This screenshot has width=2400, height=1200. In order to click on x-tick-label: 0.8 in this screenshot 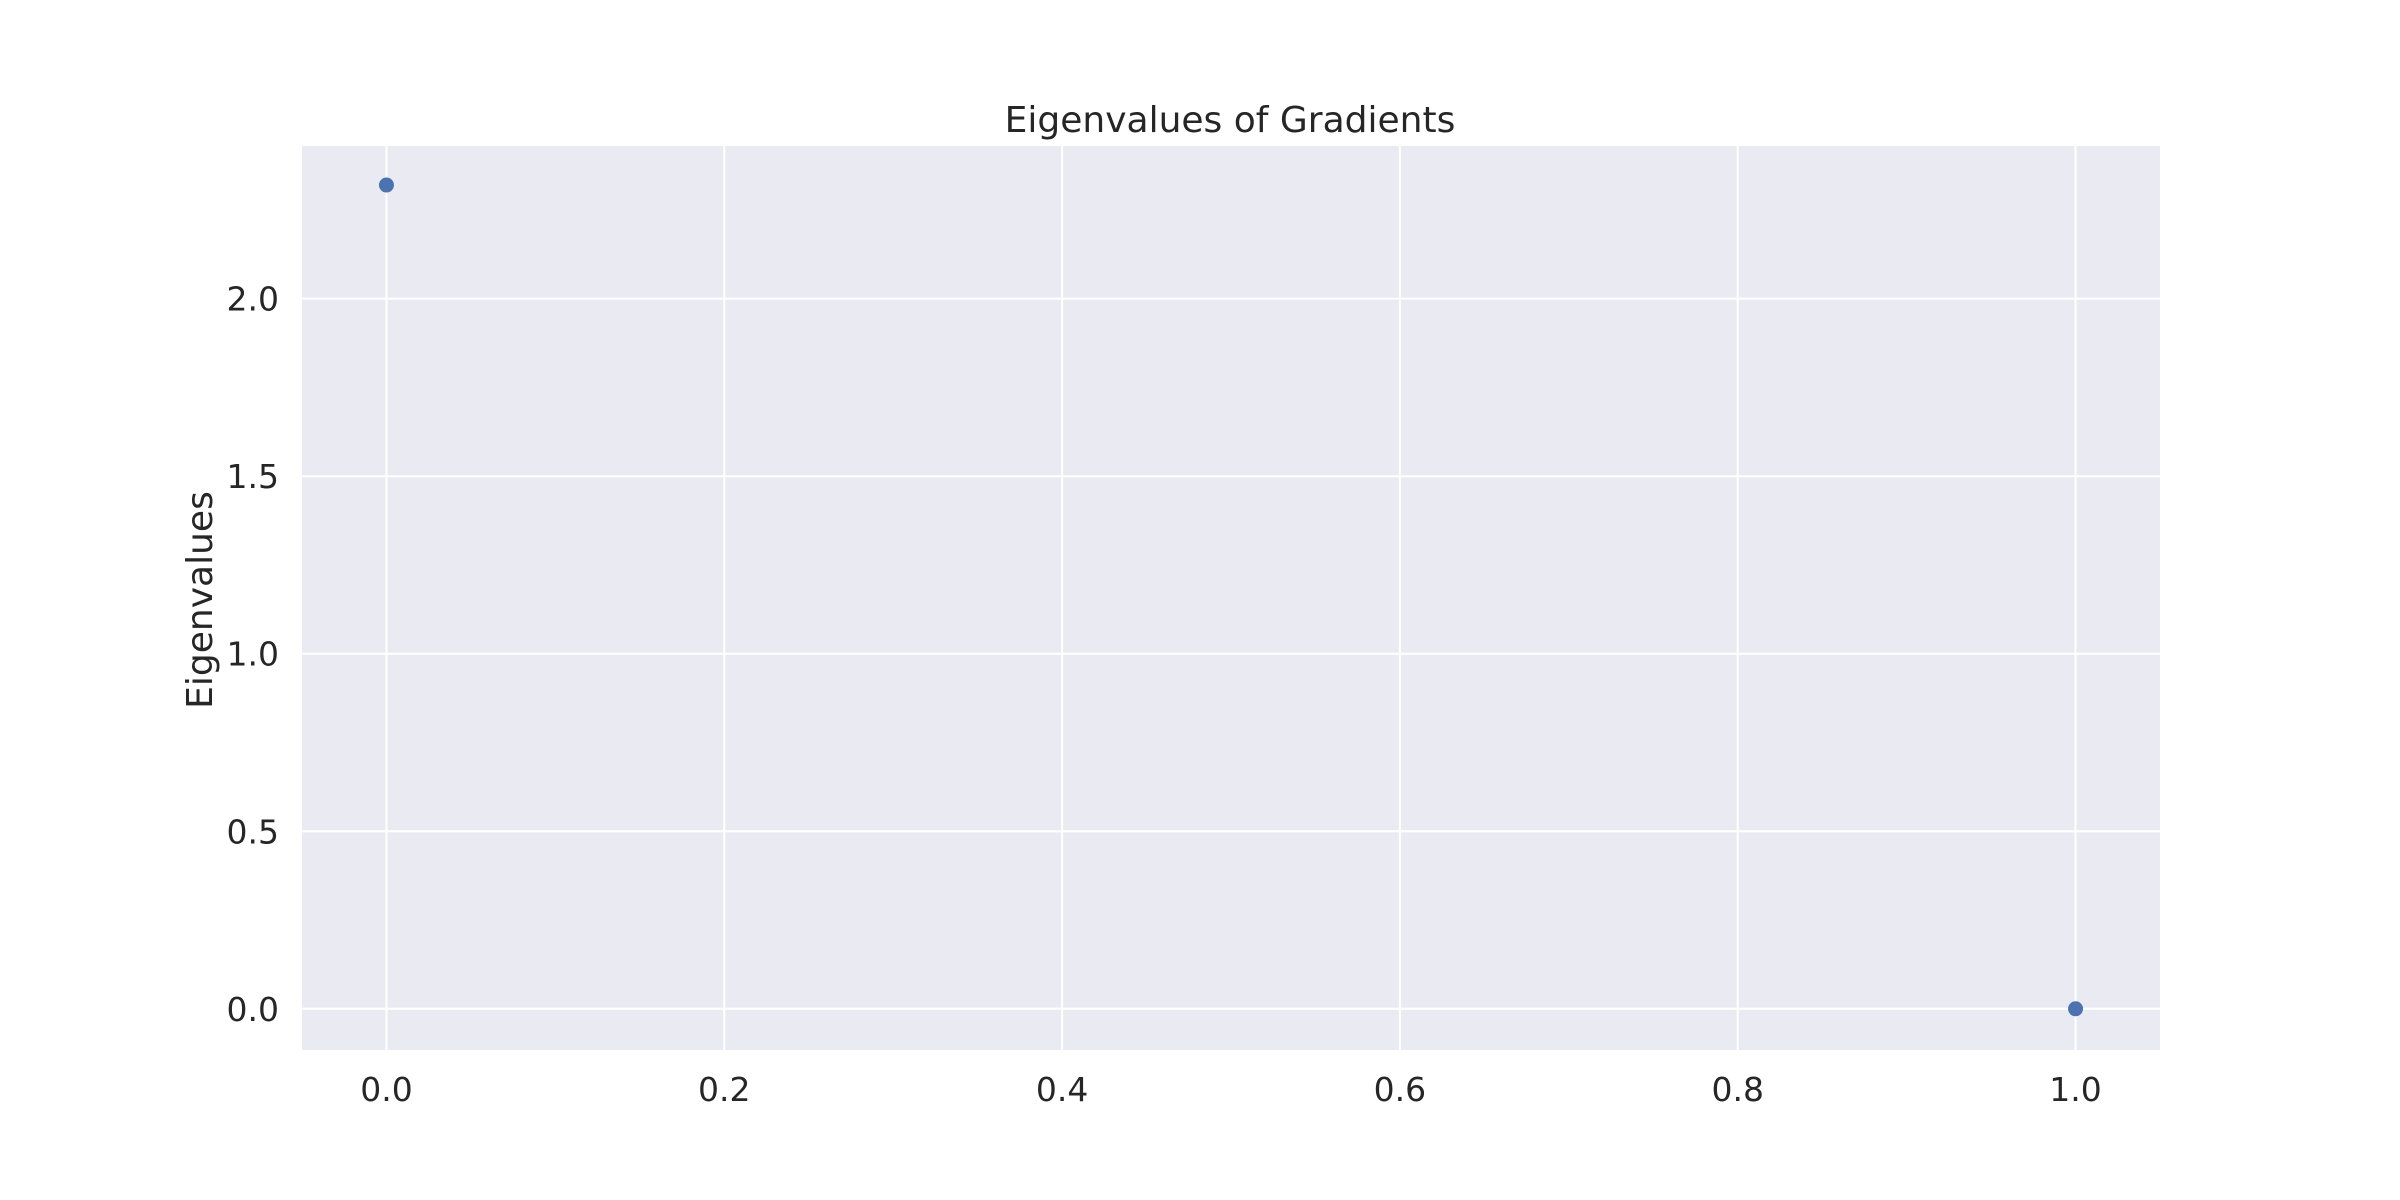, I will do `click(1737, 1089)`.